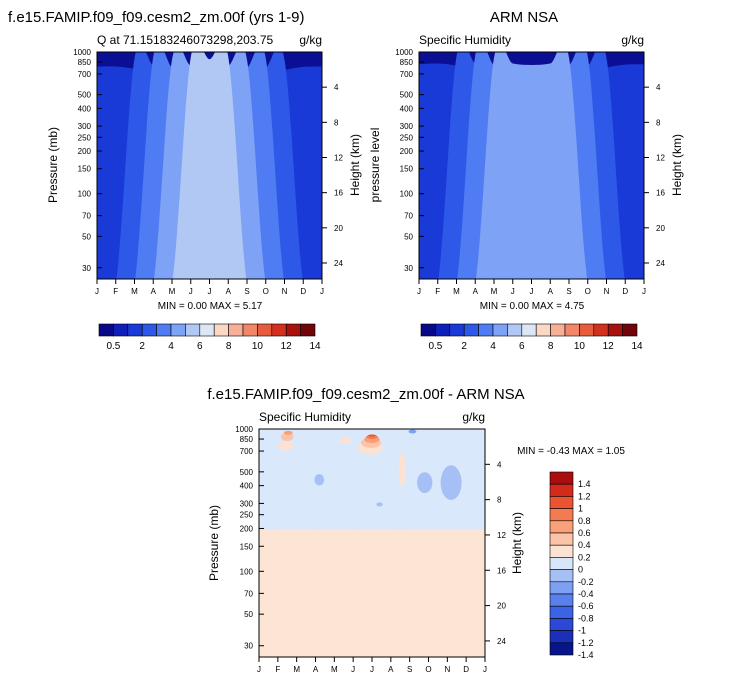 Image resolution: width=733 pixels, height=680 pixels. Describe the element at coordinates (407, 194) in the screenshot. I see `panel2-pressure-tick-label: 100` at that location.